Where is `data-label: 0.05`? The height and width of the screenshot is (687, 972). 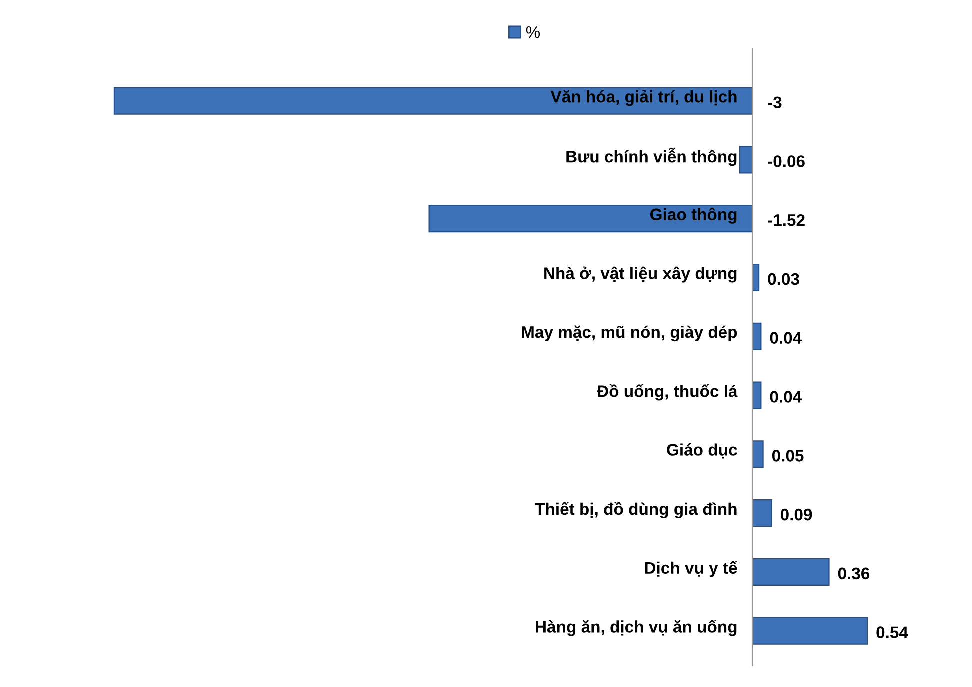 data-label: 0.05 is located at coordinates (788, 456).